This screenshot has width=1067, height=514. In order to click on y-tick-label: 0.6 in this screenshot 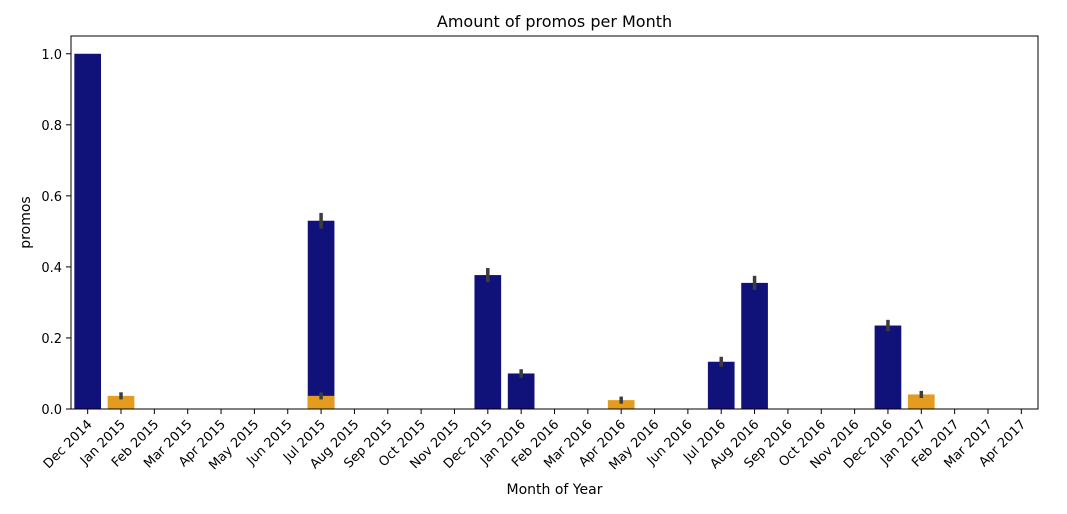, I will do `click(51, 197)`.